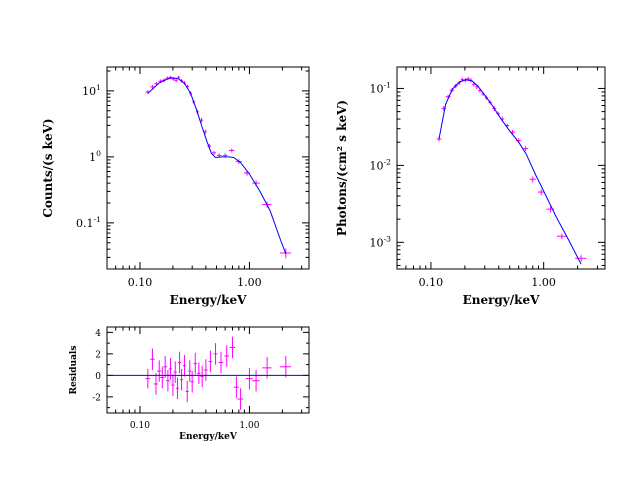 The image size is (635, 491). I want to click on y-tick-label: 10⁻³, so click(381, 241).